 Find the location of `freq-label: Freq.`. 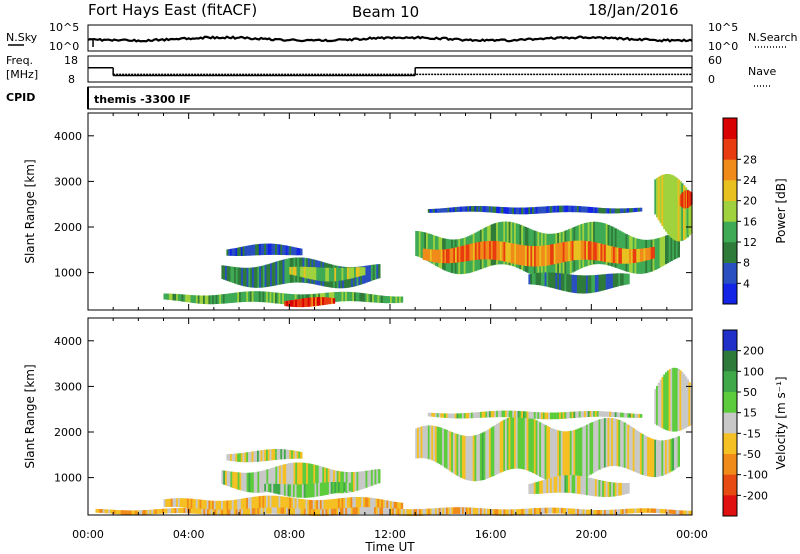

freq-label: Freq. is located at coordinates (19, 60).